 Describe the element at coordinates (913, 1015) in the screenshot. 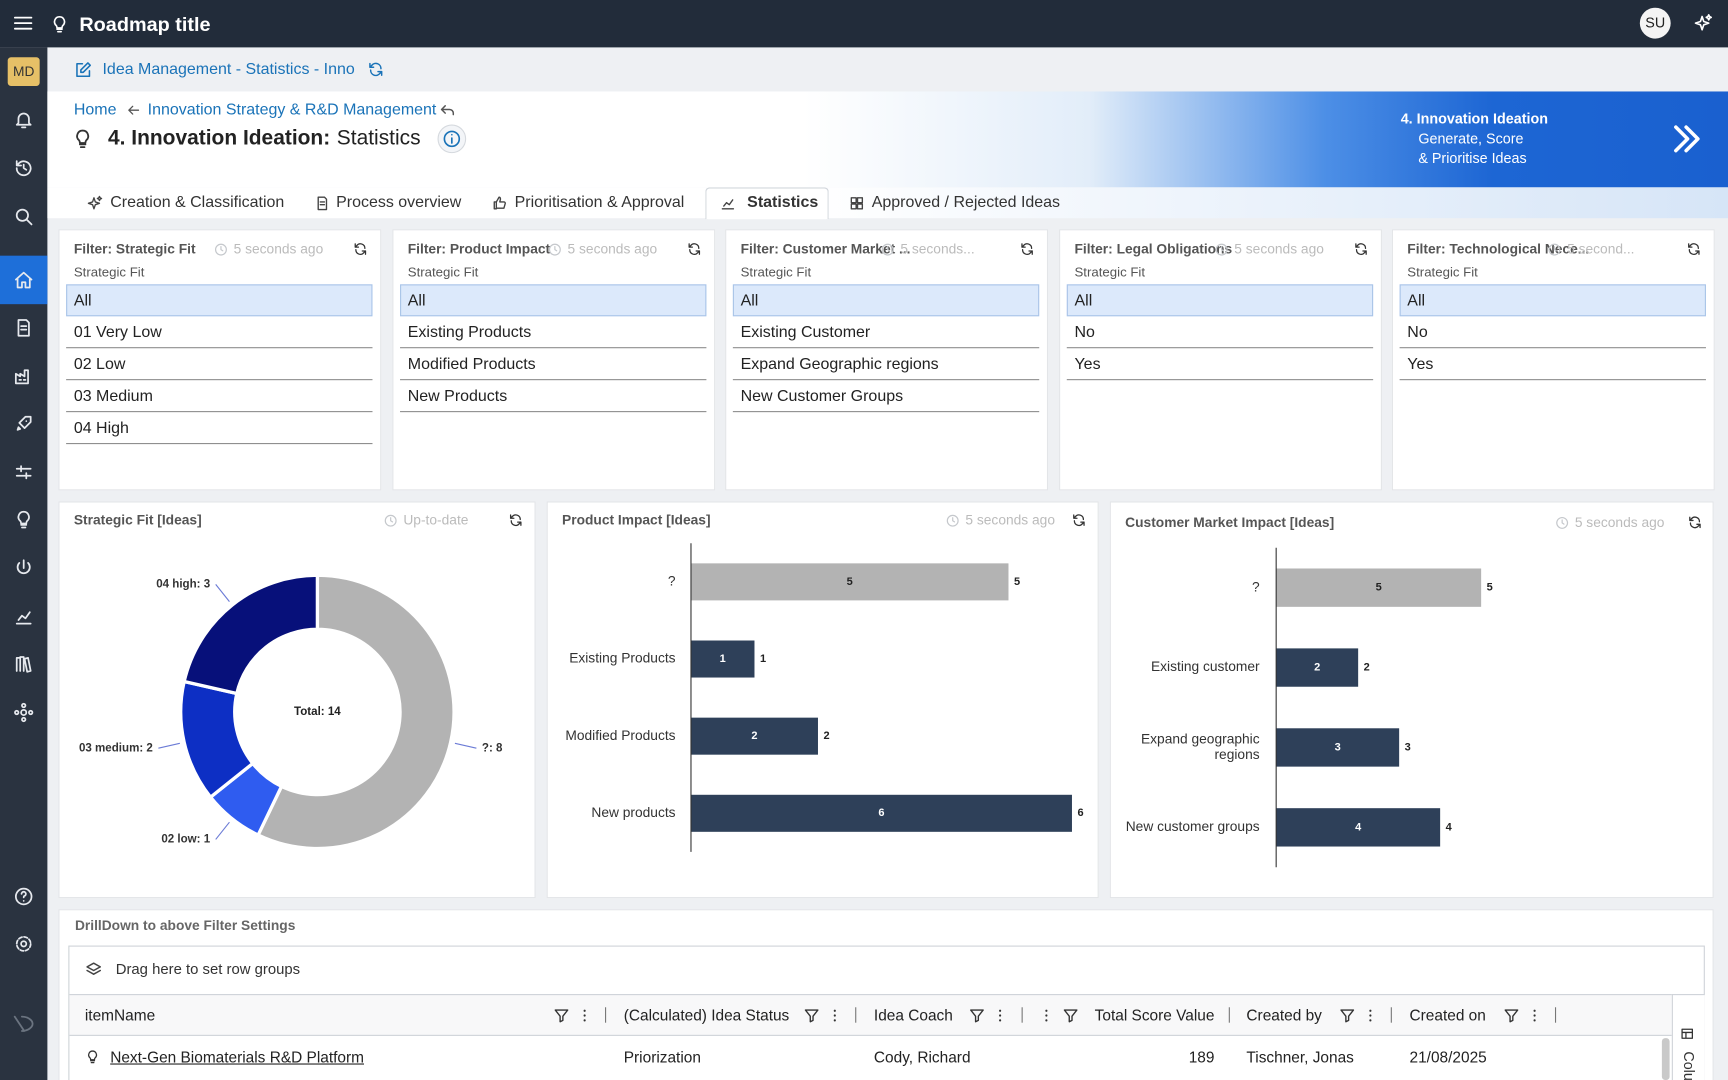

I see `column-header: Idea Coach` at that location.